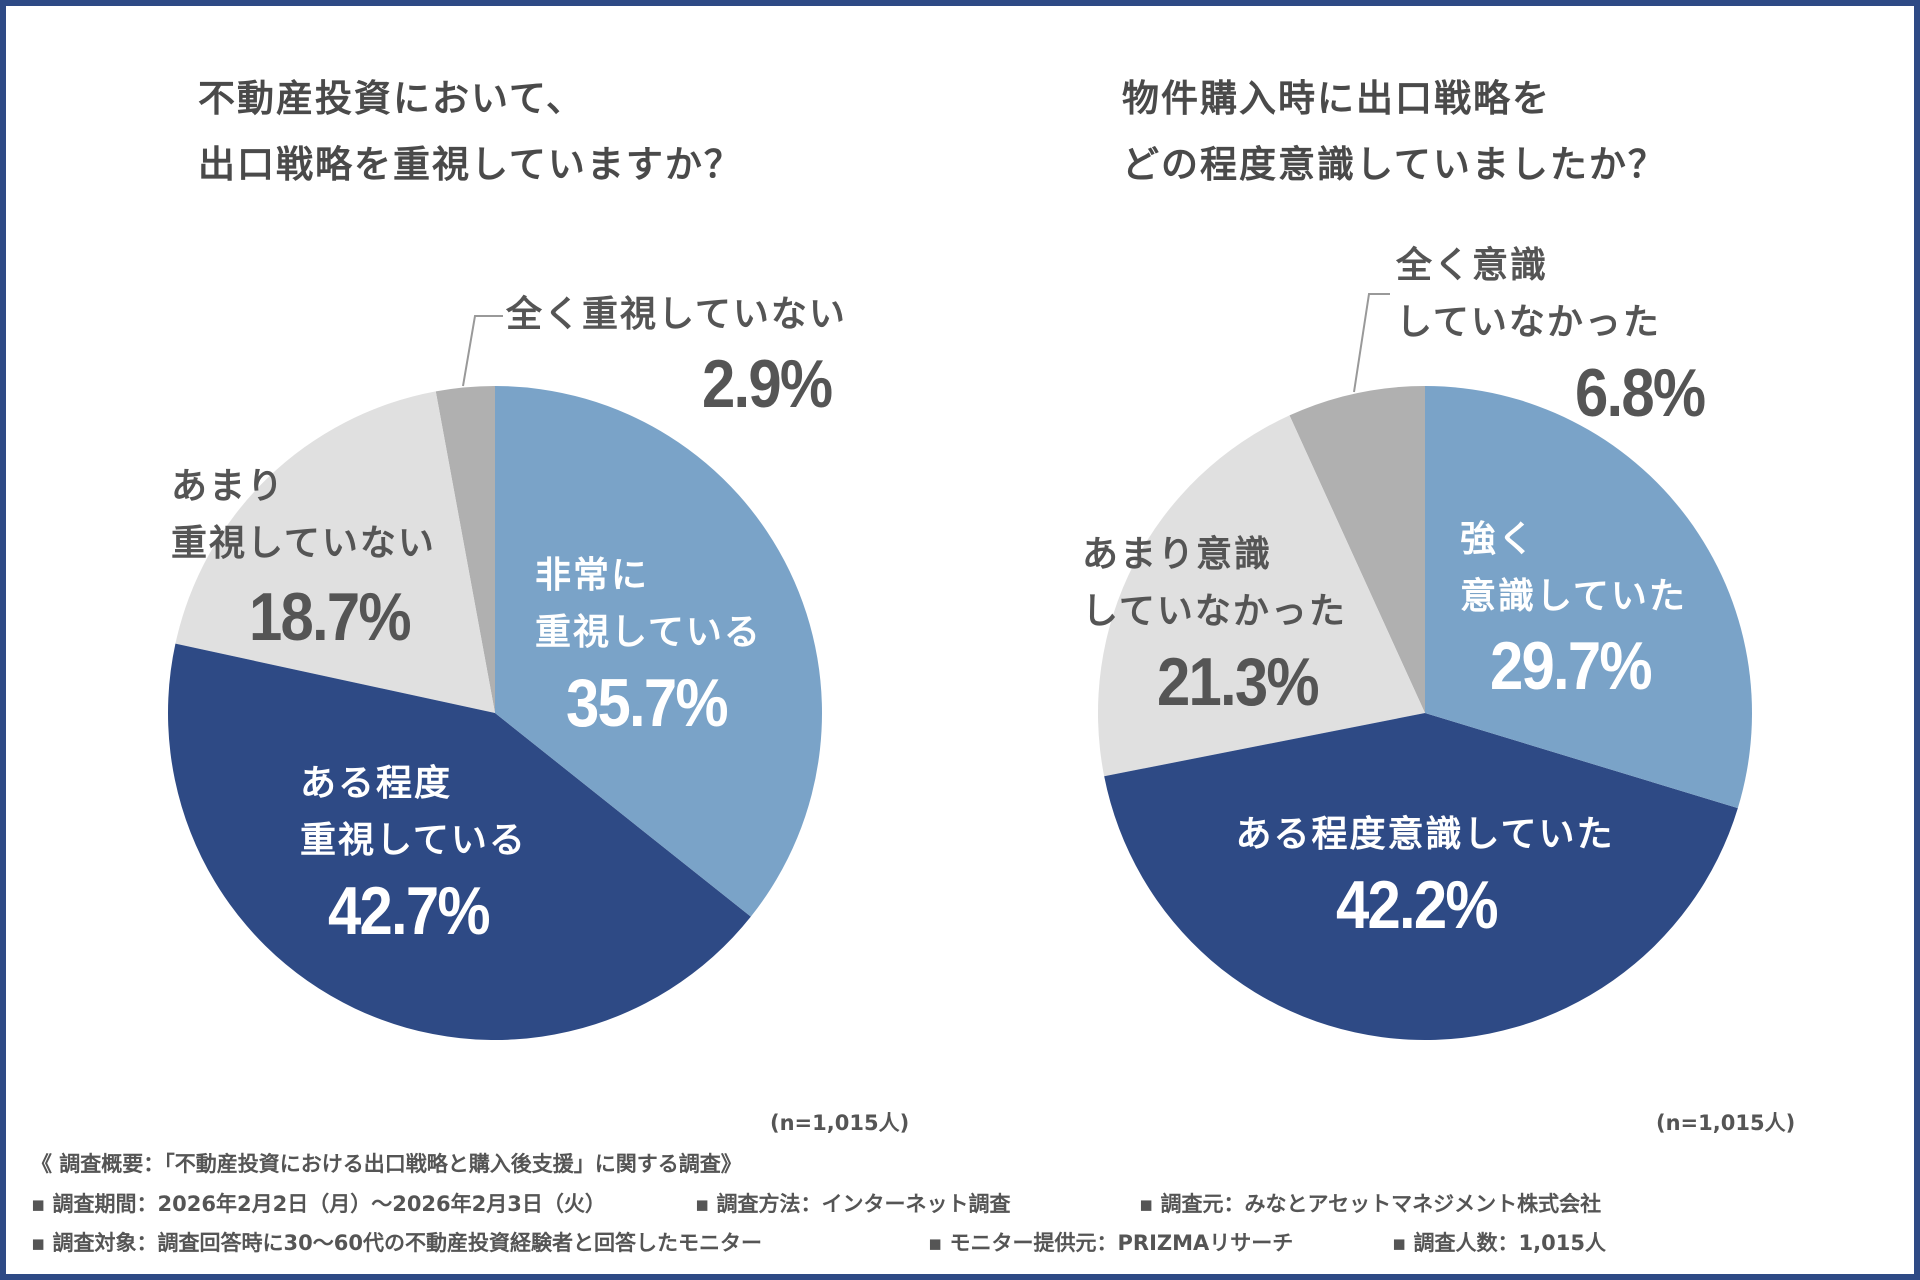  I want to click on c2-pct-little: 21.3%, so click(1238, 682).